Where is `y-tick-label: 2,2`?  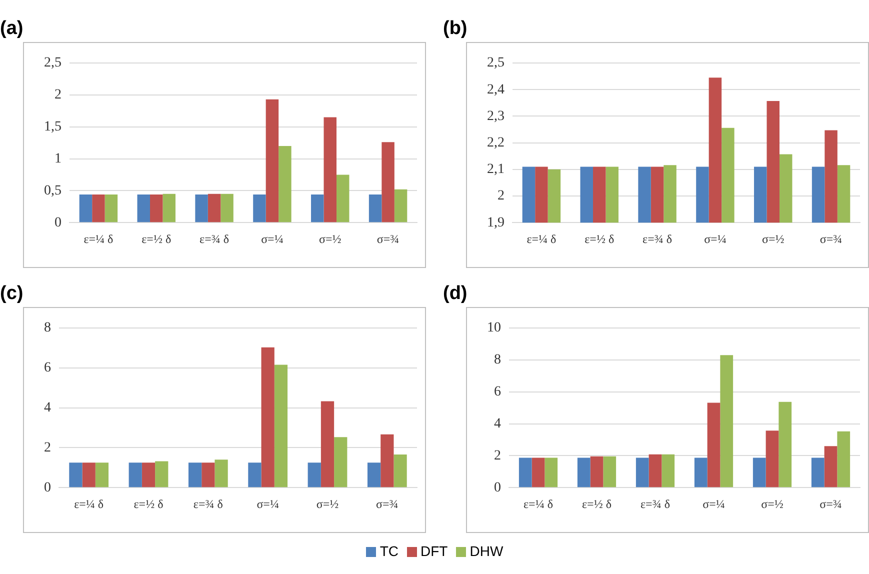
y-tick-label: 2,2 is located at coordinates (495, 142).